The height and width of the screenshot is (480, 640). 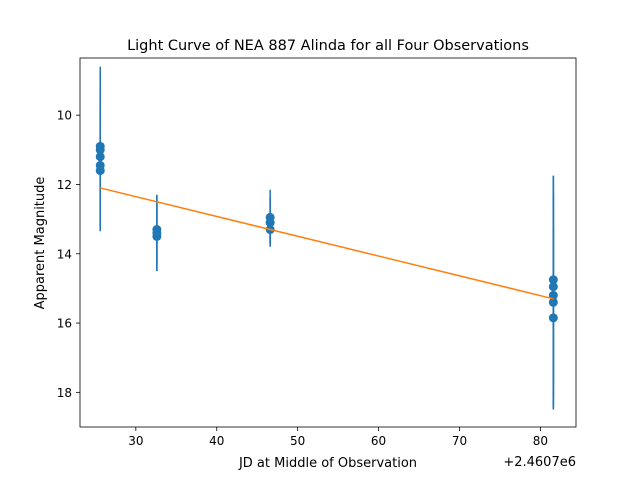 I want to click on x-axis-offset-label: +2.4607e6, so click(x=539, y=462).